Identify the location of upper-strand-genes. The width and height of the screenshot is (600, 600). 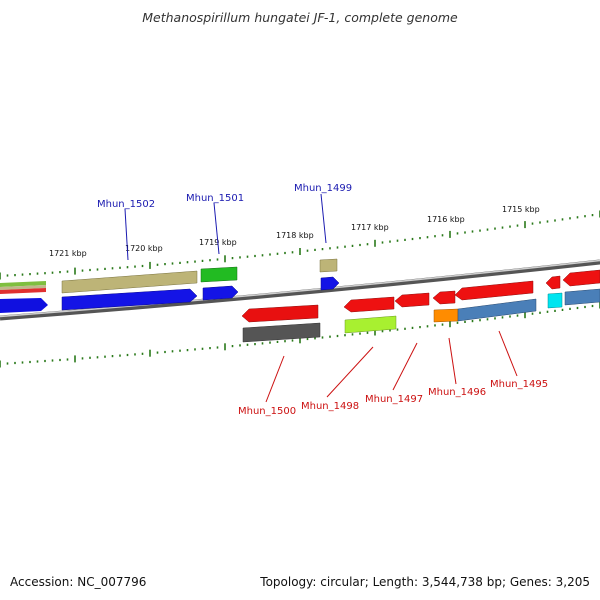
(200, 284).